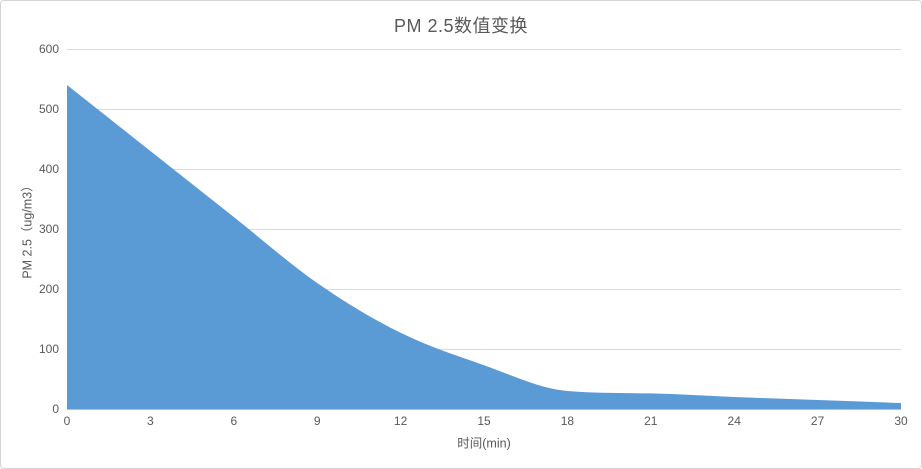 The height and width of the screenshot is (469, 922). I want to click on x-tick-label-15: 15, so click(484, 421).